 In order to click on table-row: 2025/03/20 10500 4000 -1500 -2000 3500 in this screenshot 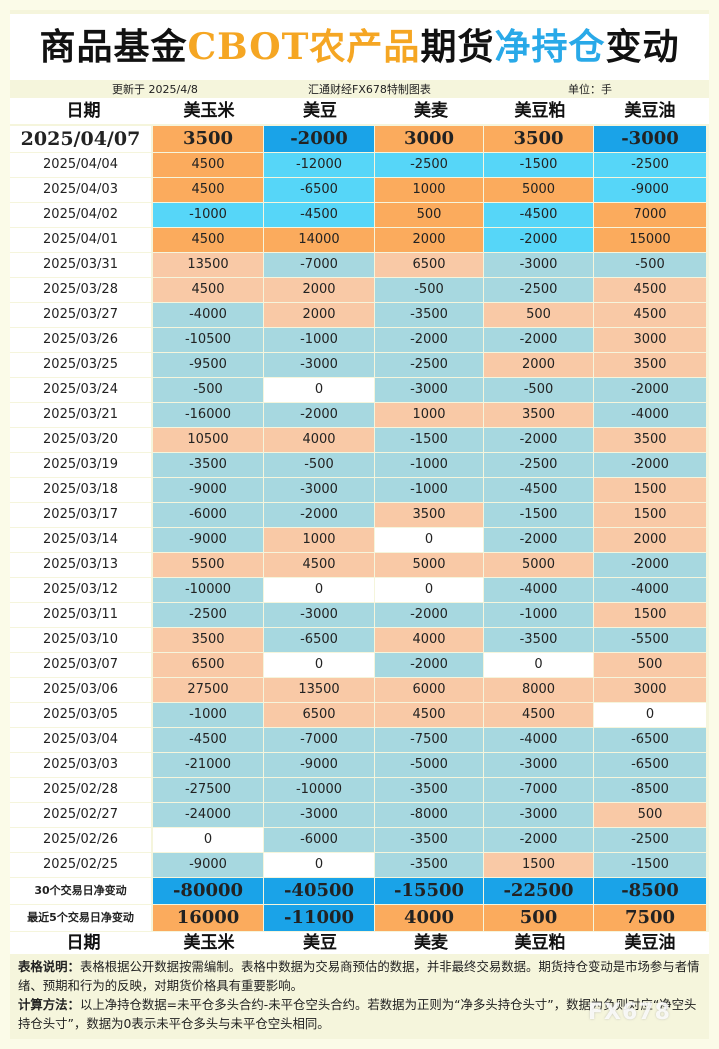, I will do `click(359, 440)`.